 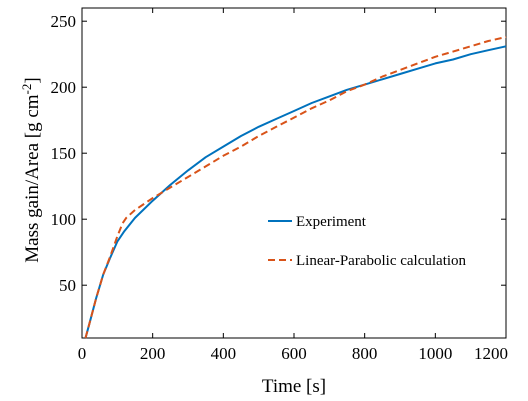 I want to click on x-tick-label-1200: 1200, so click(x=491, y=353).